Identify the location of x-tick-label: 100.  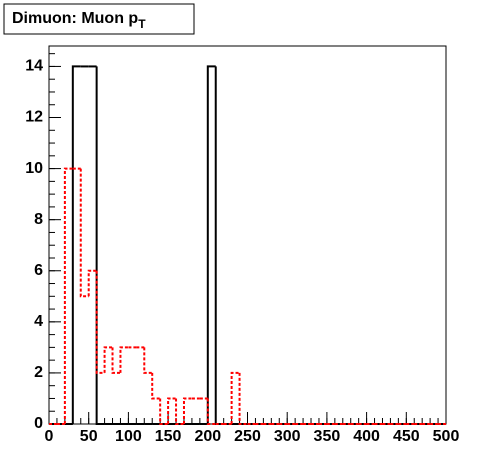
(128, 436).